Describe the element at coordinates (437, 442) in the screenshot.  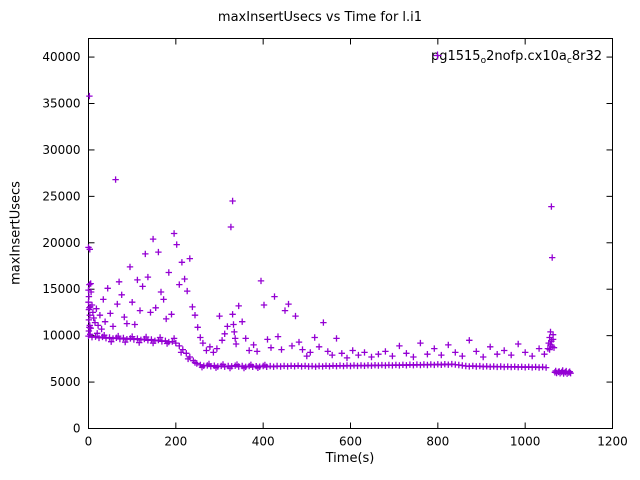
I see `x-tick-label: 800` at that location.